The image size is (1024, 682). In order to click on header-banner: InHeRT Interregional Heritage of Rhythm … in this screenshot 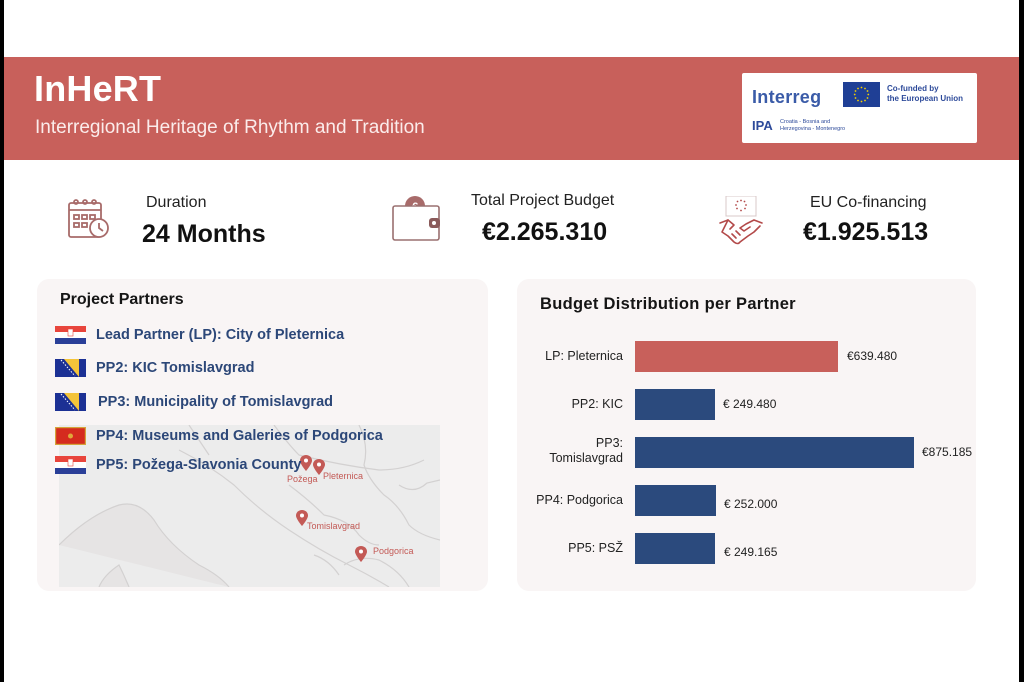, I will do `click(511, 108)`.